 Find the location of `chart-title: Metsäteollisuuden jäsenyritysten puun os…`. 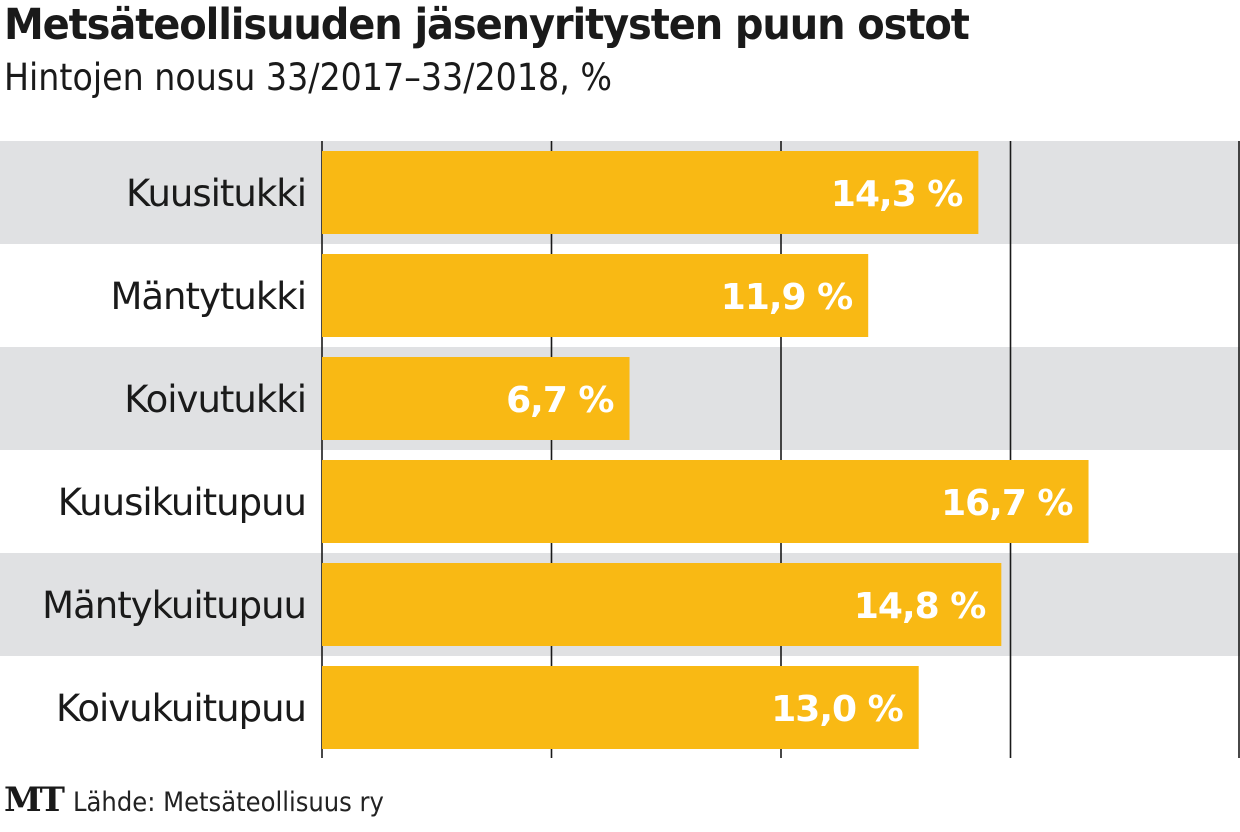

chart-title: Metsäteollisuuden jäsenyritysten puun os… is located at coordinates (487, 25).